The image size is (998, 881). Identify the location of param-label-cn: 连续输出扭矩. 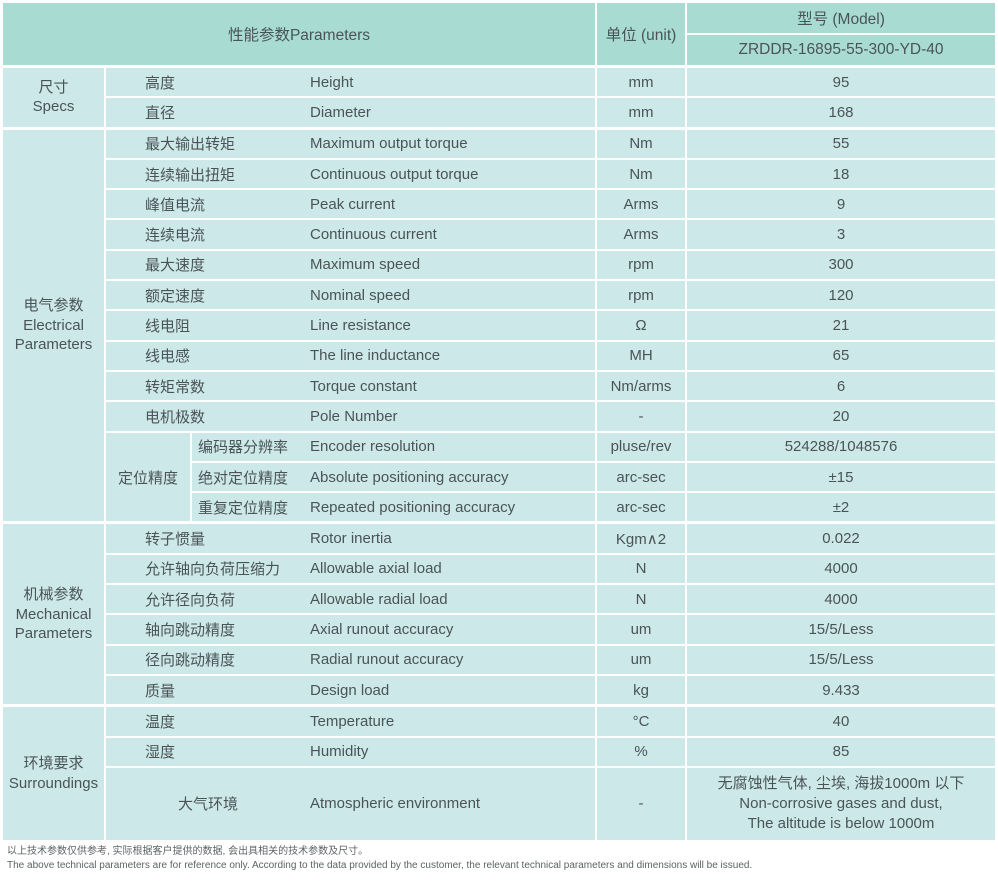
(190, 175).